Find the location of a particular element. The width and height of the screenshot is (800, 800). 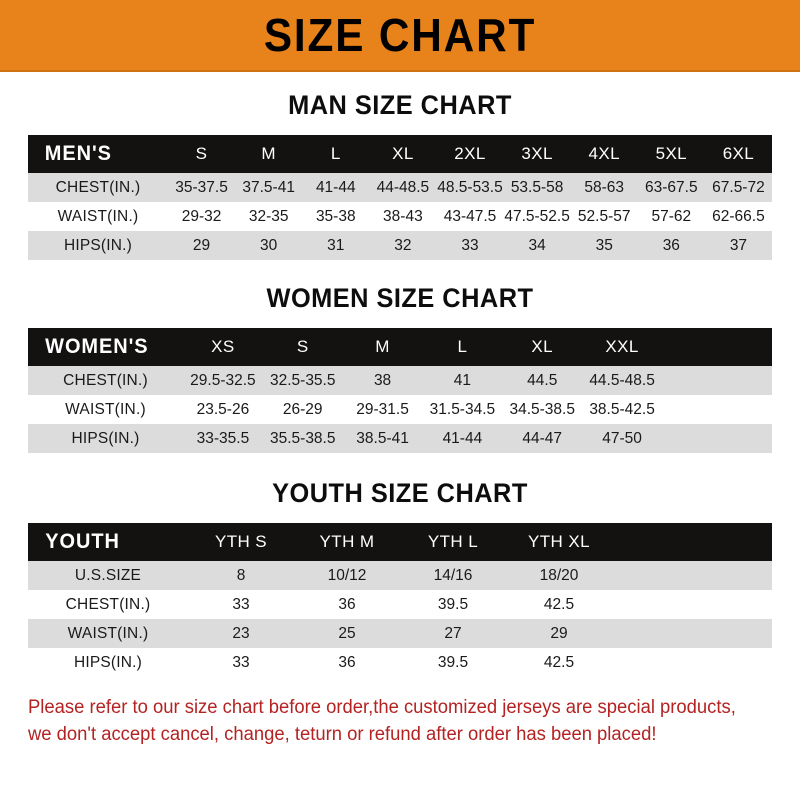

men-chest-l: 41-44 is located at coordinates (336, 187).